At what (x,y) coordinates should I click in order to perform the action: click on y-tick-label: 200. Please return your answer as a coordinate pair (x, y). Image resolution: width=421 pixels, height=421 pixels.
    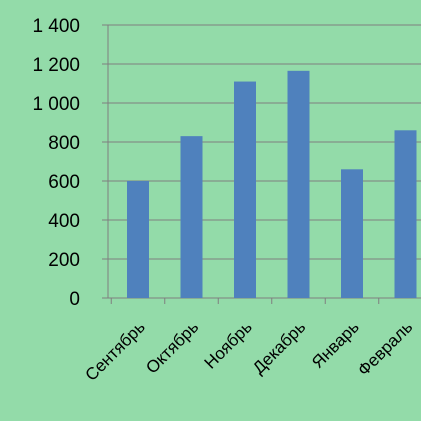
    Looking at the image, I should click on (64, 260).